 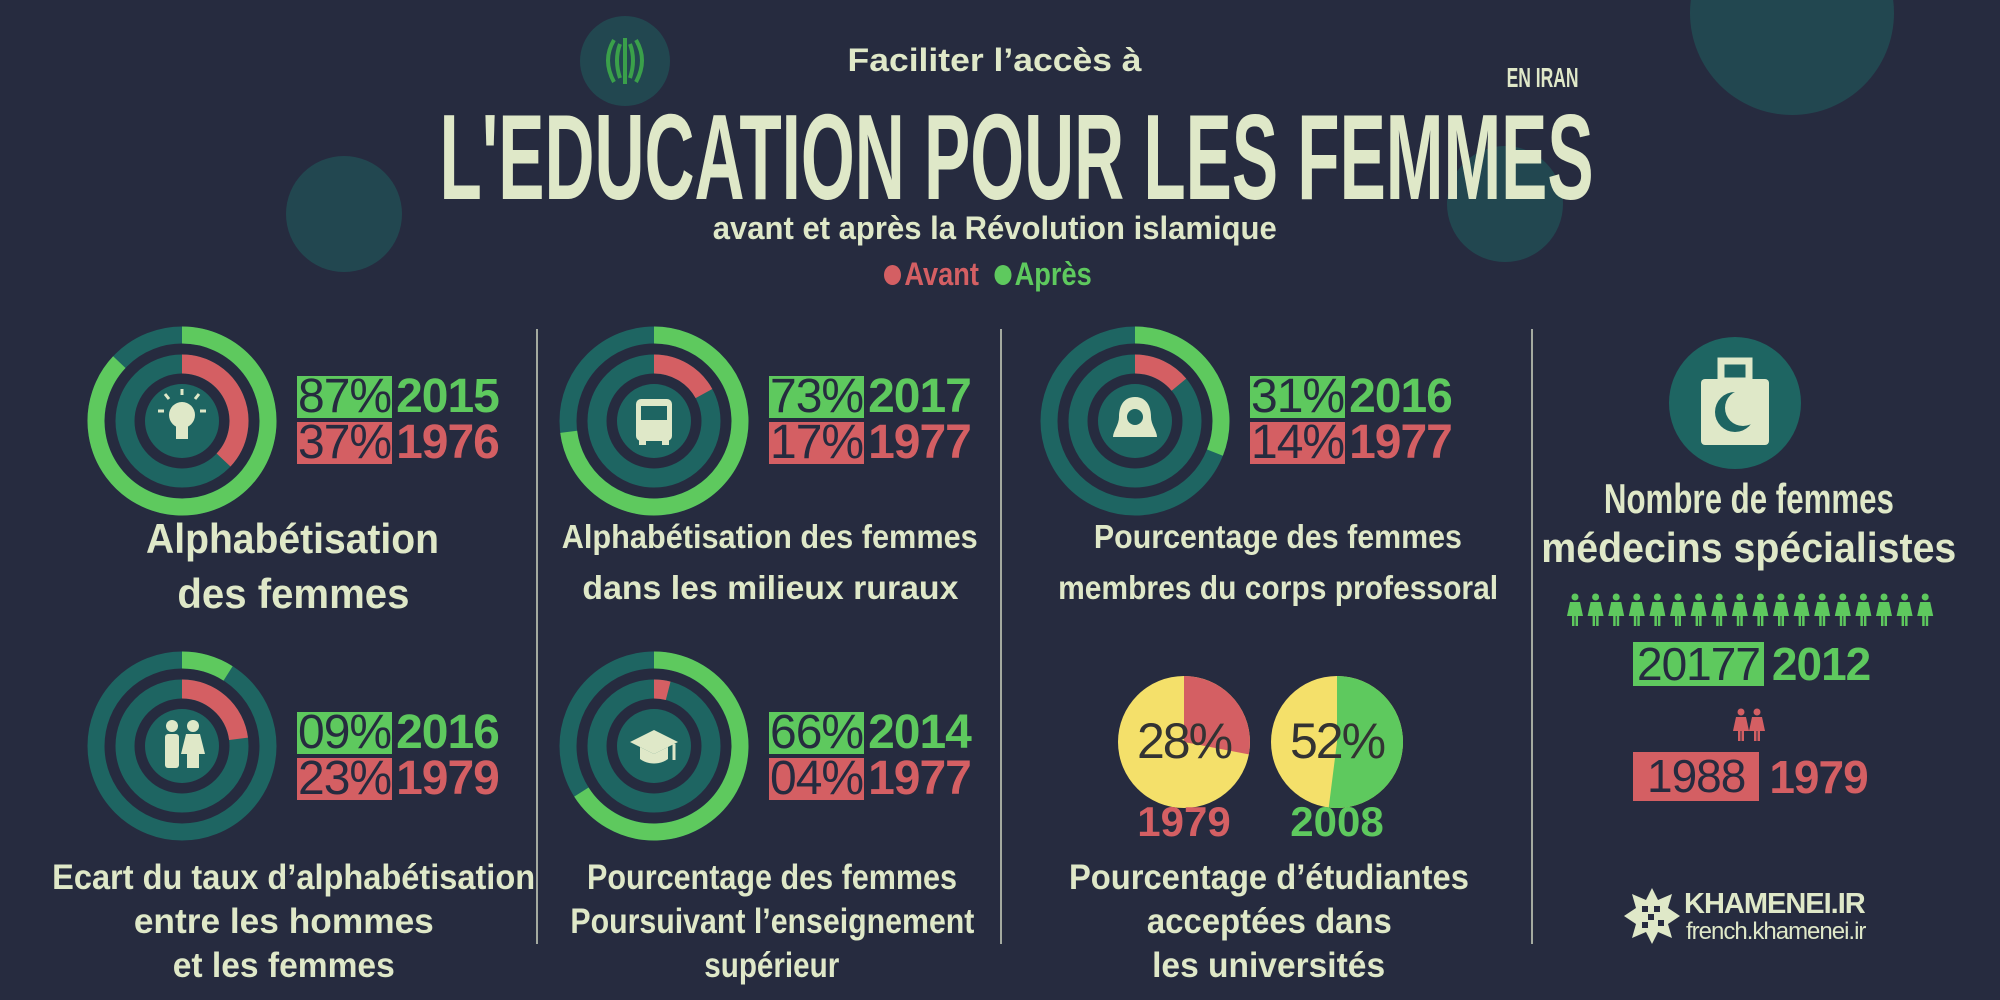 I want to click on pie-chart-1979, so click(x=1184, y=742).